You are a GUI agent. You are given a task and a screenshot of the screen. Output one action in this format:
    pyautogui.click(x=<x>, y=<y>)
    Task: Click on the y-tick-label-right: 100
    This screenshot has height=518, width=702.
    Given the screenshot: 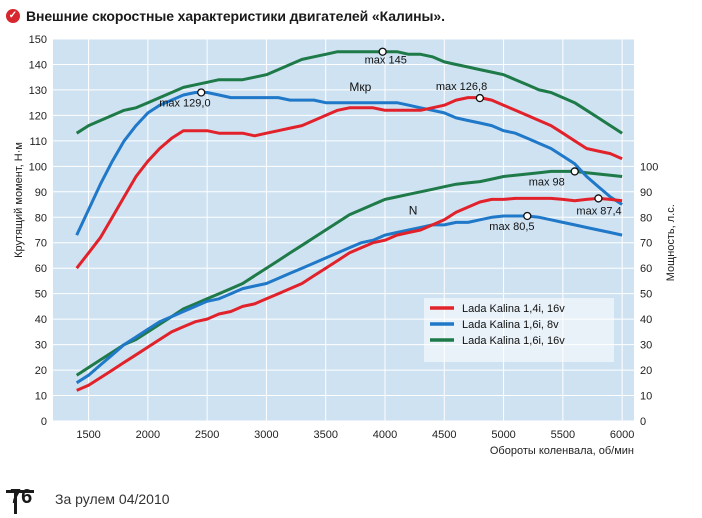 What is the action you would take?
    pyautogui.click(x=649, y=167)
    